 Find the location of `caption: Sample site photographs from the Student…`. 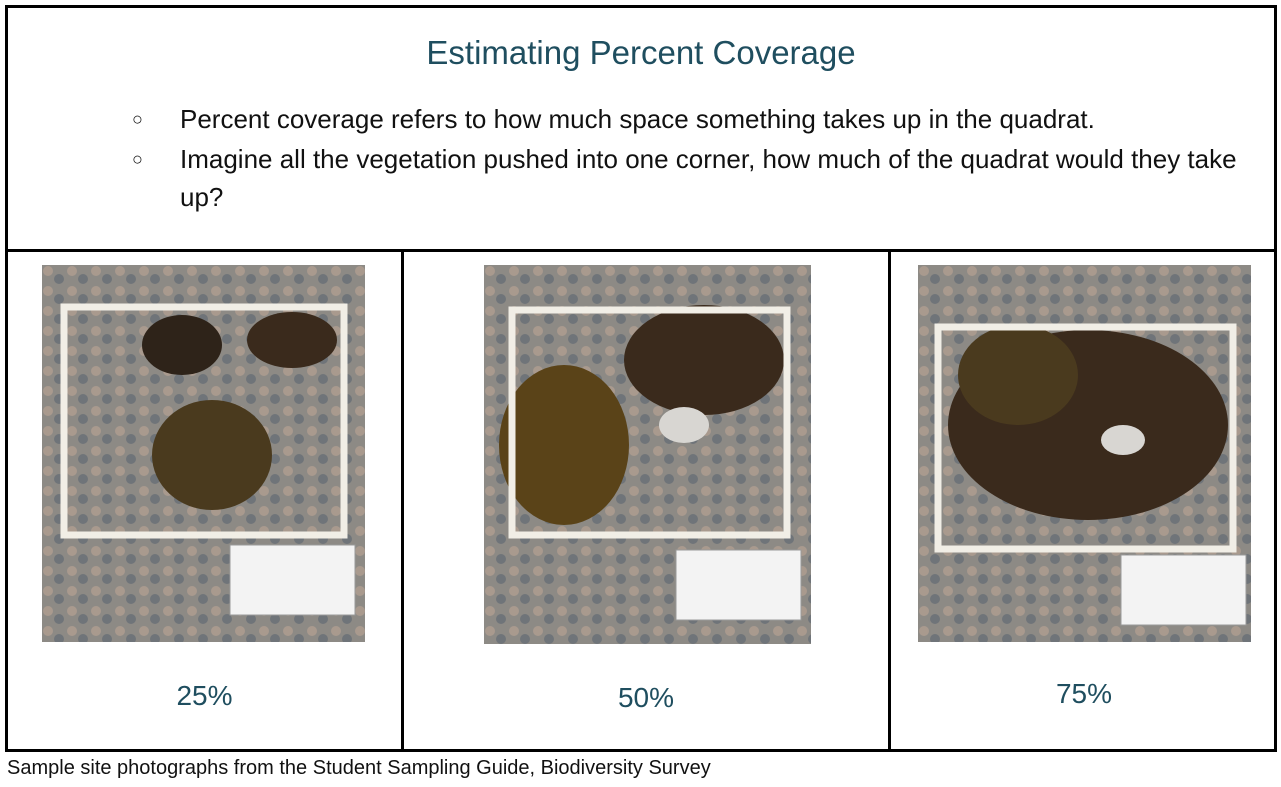

caption: Sample site photographs from the Student… is located at coordinates (359, 768).